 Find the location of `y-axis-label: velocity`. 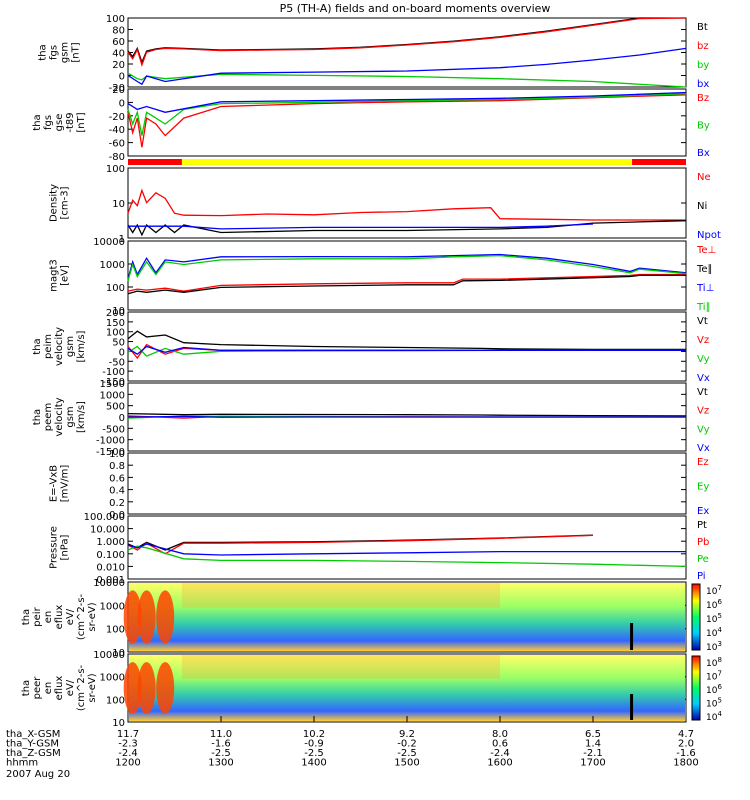

y-axis-label: velocity is located at coordinates (59, 416).